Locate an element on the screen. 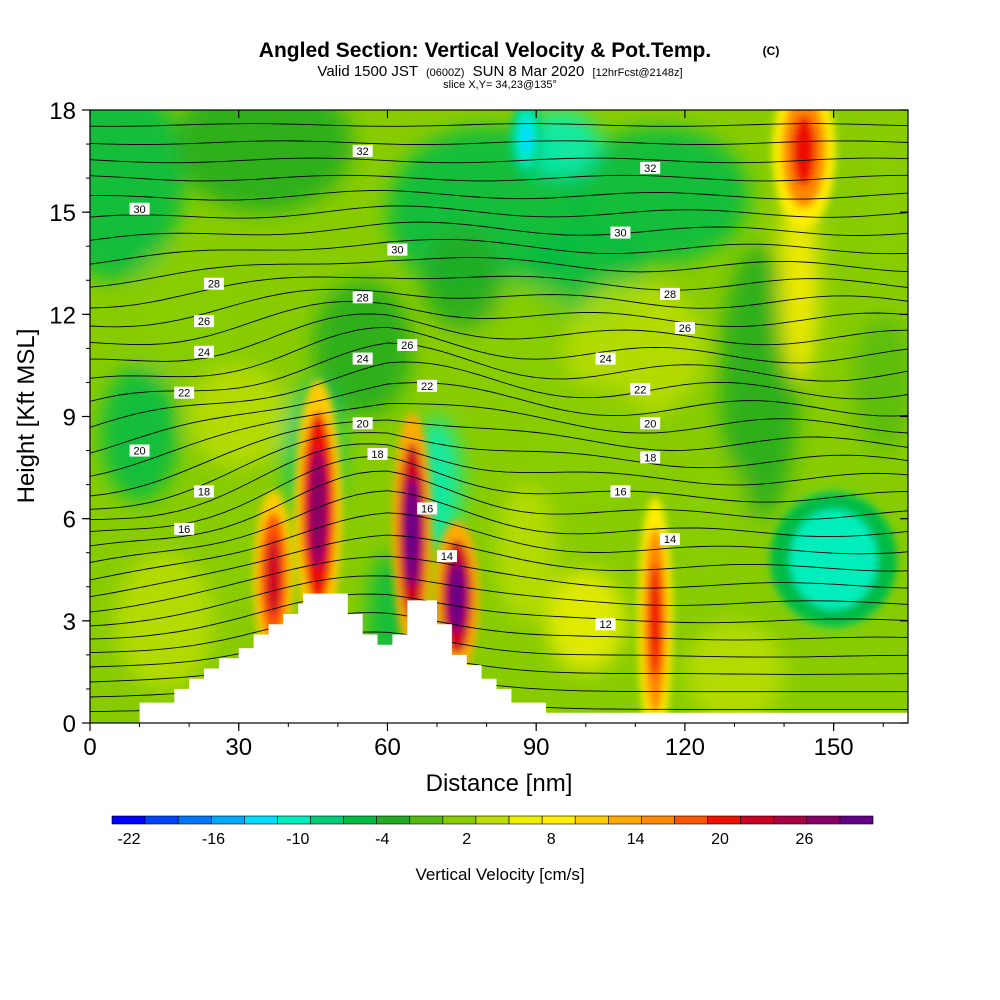  isentrope-label: 16 is located at coordinates (184, 530).